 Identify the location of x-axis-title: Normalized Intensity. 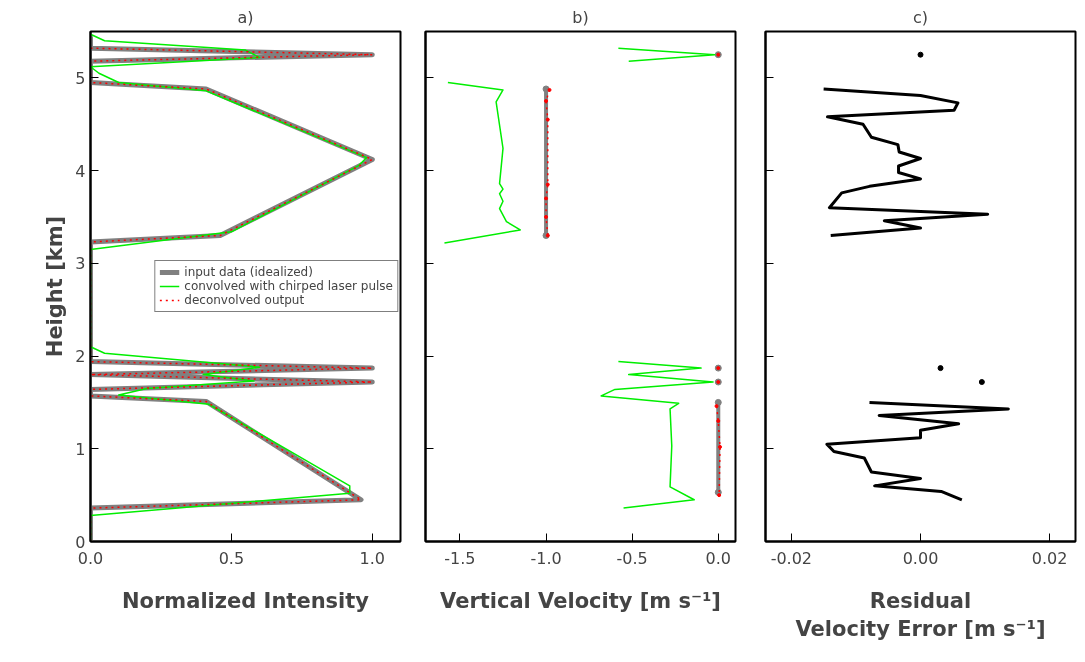
(245, 600).